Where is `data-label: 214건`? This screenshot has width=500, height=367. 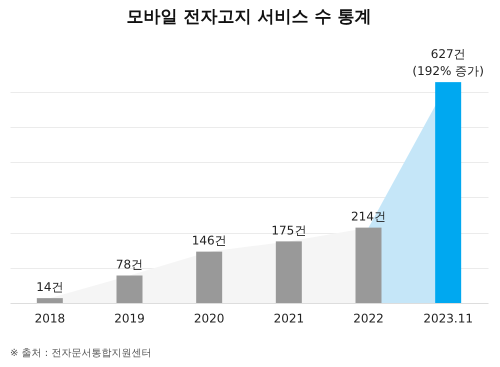
data-label: 214건 is located at coordinates (368, 217).